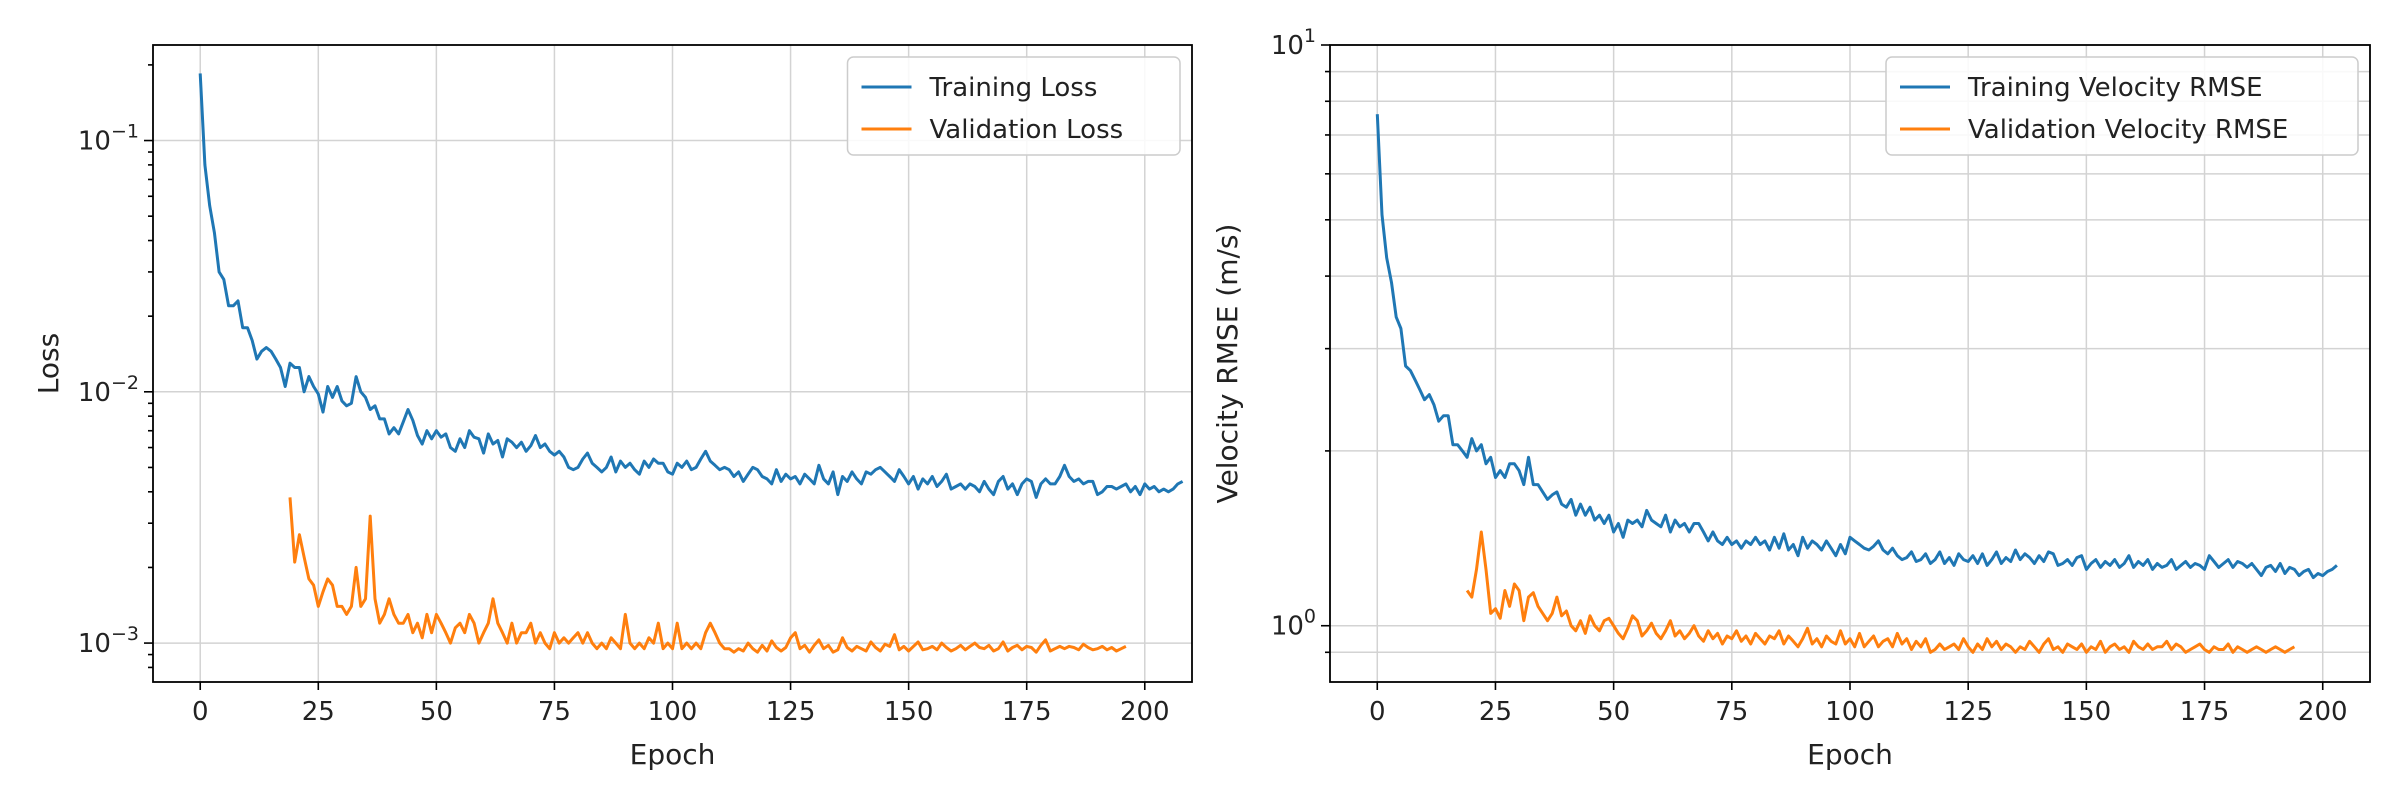 This screenshot has width=2400, height=800. What do you see at coordinates (2128, 130) in the screenshot?
I see `legend-entry-label: Validation Velocity RMSE` at bounding box center [2128, 130].